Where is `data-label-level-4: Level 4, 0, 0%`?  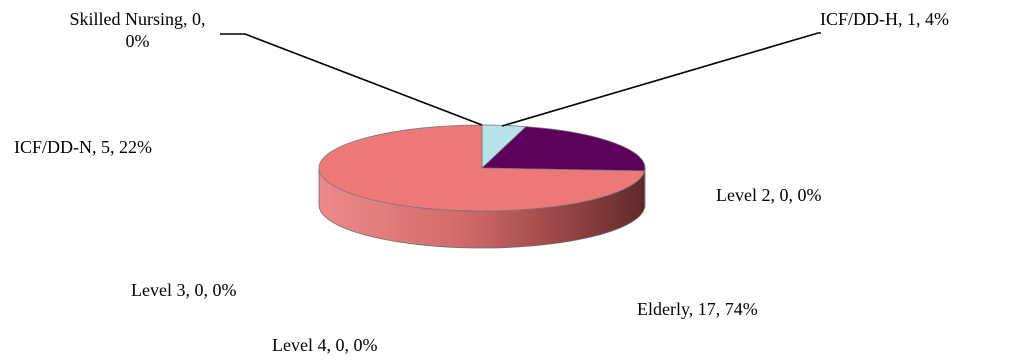
data-label-level-4: Level 4, 0, 0% is located at coordinates (325, 345).